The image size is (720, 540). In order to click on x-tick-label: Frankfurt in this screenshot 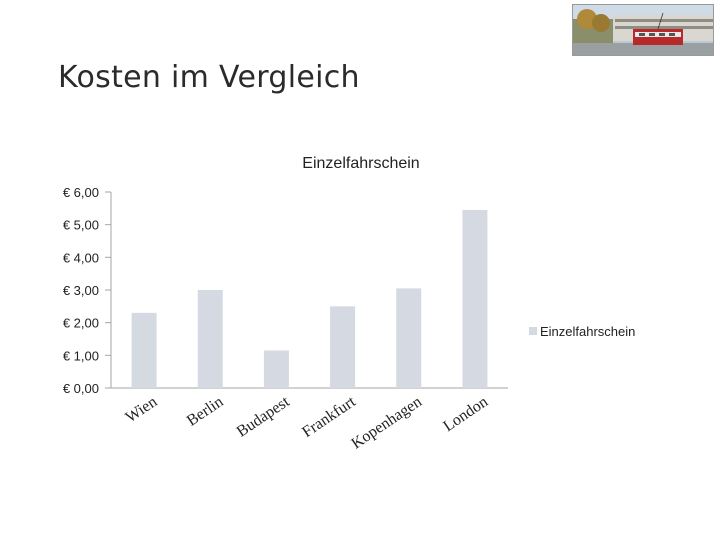, I will do `click(329, 417)`.